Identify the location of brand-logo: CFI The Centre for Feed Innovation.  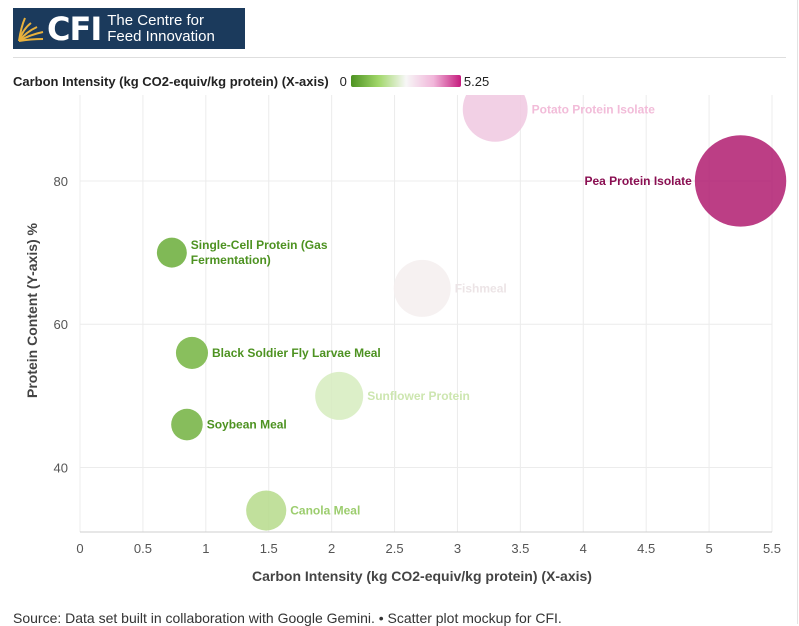
(129, 28).